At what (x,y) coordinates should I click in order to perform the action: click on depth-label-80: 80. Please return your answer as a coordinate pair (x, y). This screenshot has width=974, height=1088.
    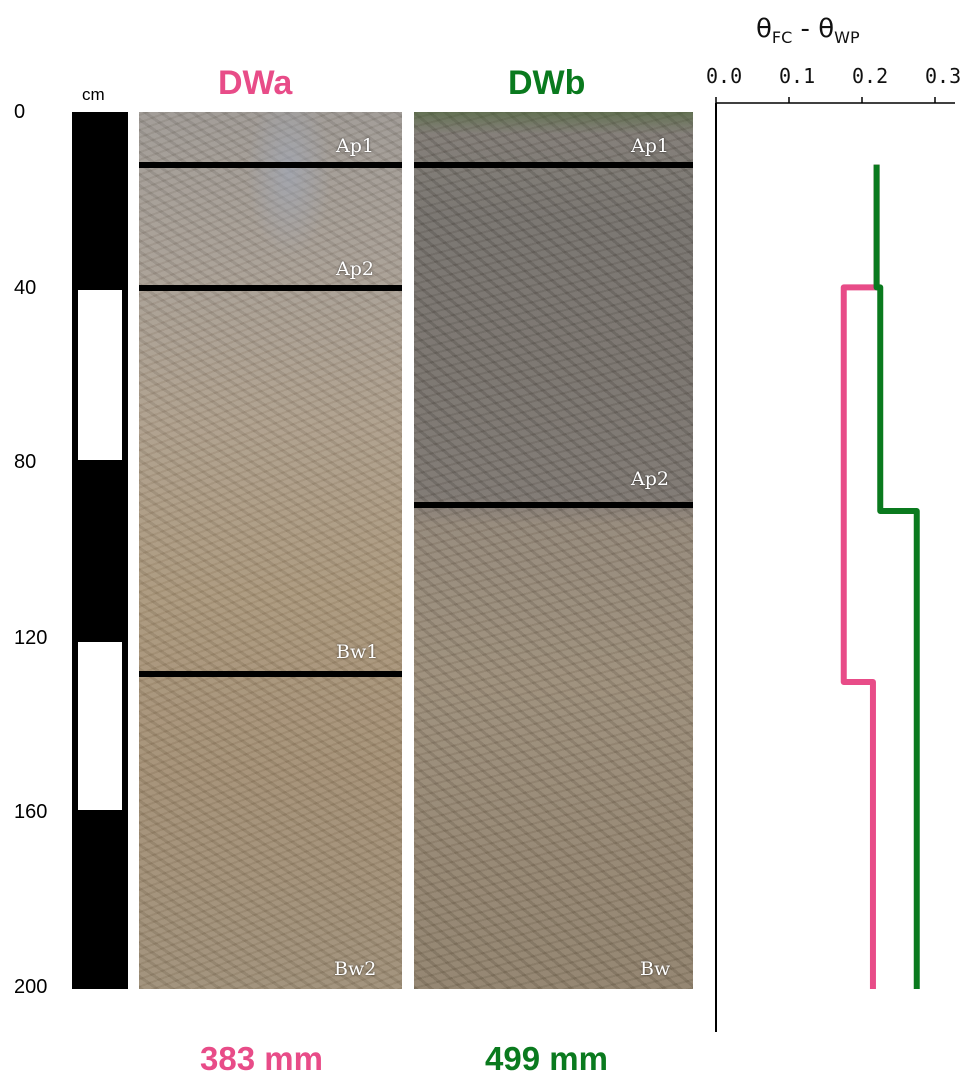
    Looking at the image, I should click on (25, 462).